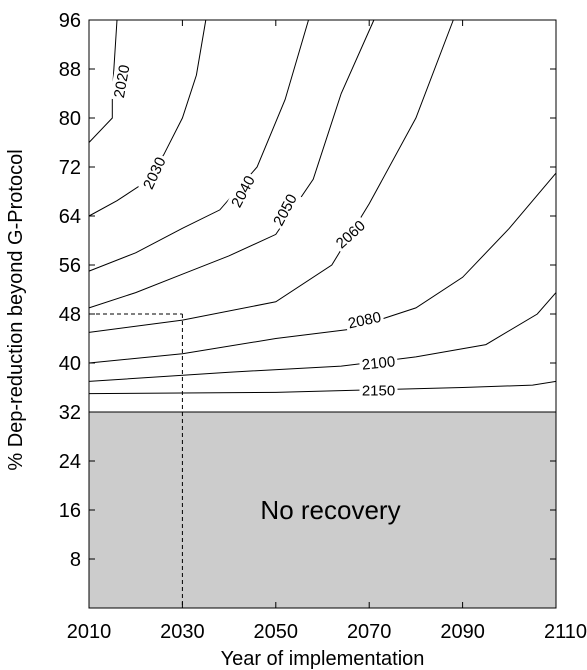 The image size is (587, 670). I want to click on contour-label-bg-2050, so click(285, 209).